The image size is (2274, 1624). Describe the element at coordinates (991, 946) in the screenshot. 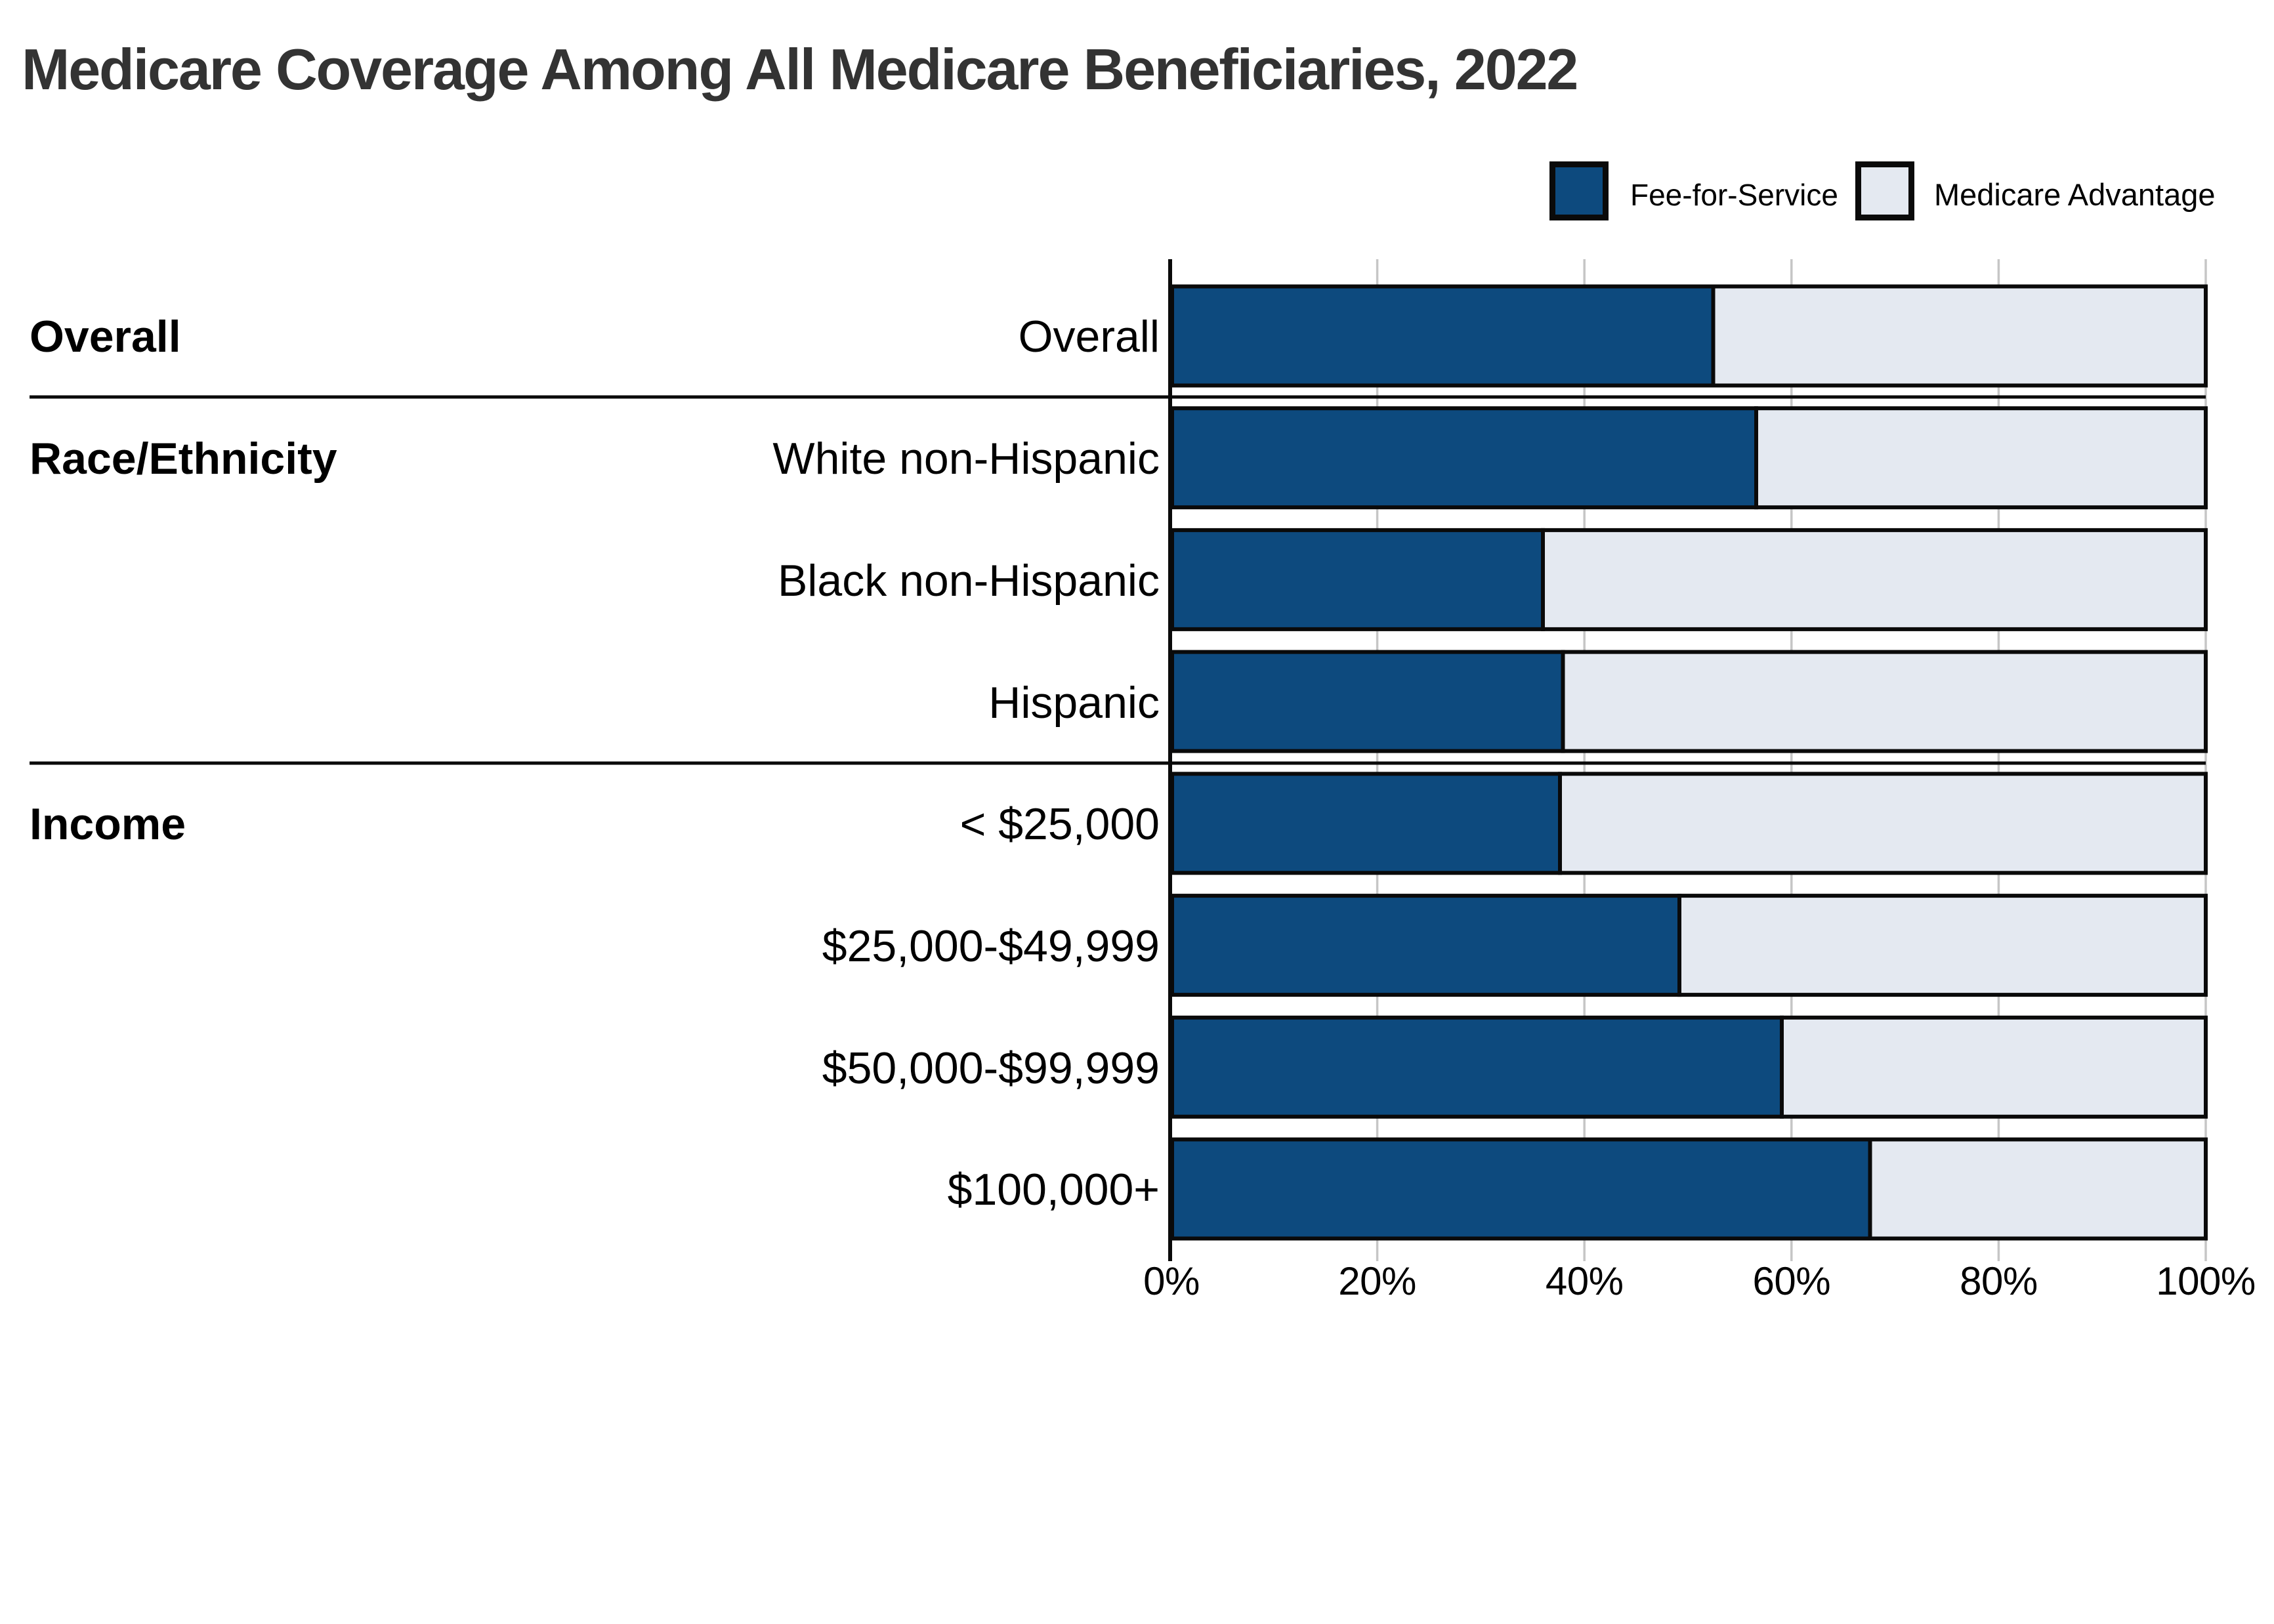

I see `svg-text: $25,000-$49,999` at that location.